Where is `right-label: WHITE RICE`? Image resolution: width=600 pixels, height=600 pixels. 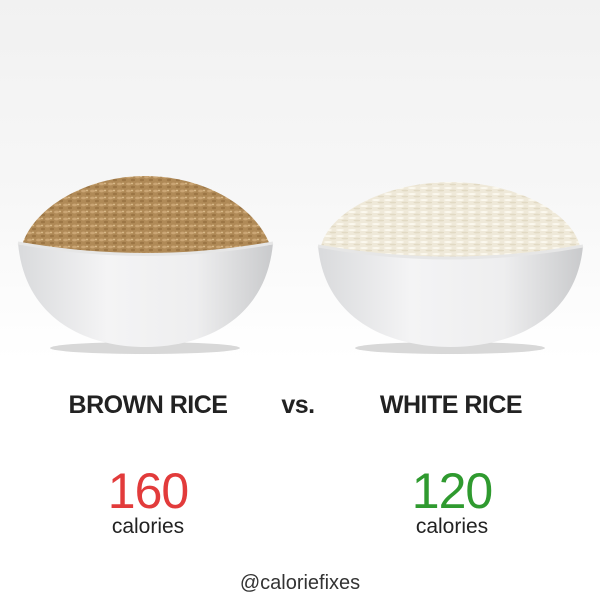
right-label: WHITE RICE is located at coordinates (451, 405).